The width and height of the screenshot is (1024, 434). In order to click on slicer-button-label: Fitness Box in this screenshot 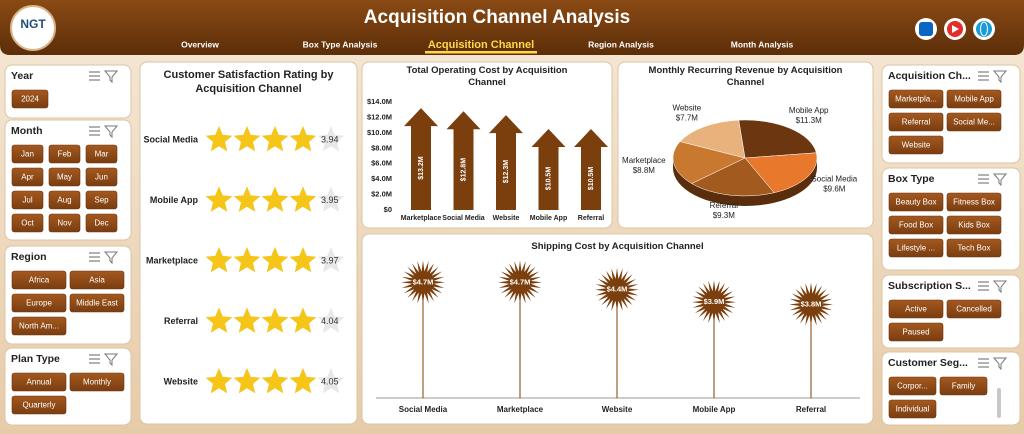, I will do `click(974, 202)`.